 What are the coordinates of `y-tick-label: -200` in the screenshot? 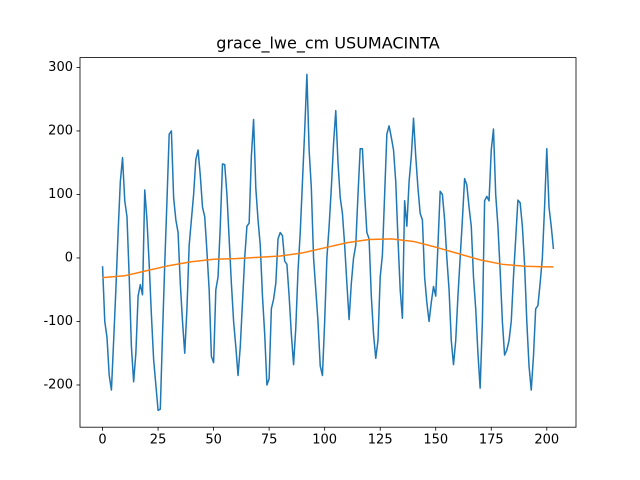 It's located at (58, 384).